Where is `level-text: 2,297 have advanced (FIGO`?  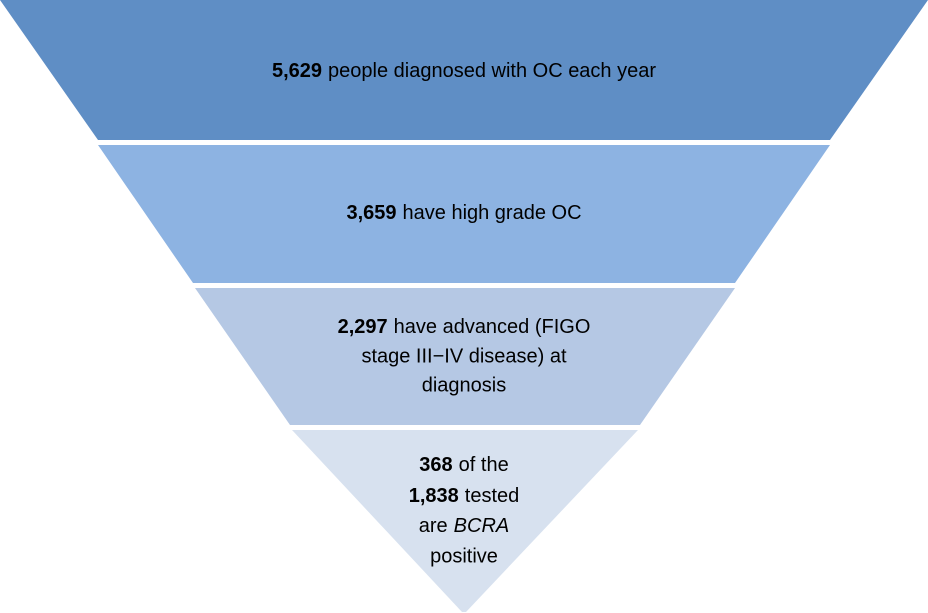
level-text: 2,297 have advanced (FIGO is located at coordinates (464, 327).